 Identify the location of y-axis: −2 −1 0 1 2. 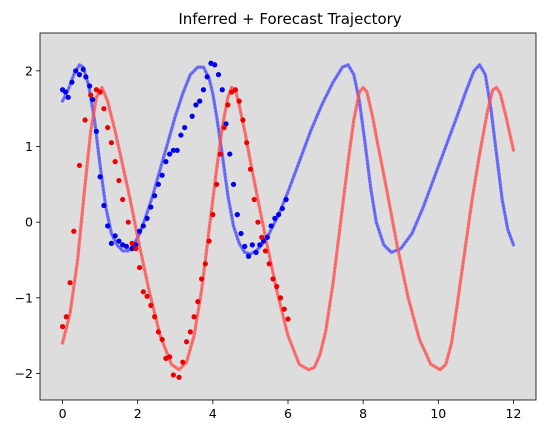
(27, 222).